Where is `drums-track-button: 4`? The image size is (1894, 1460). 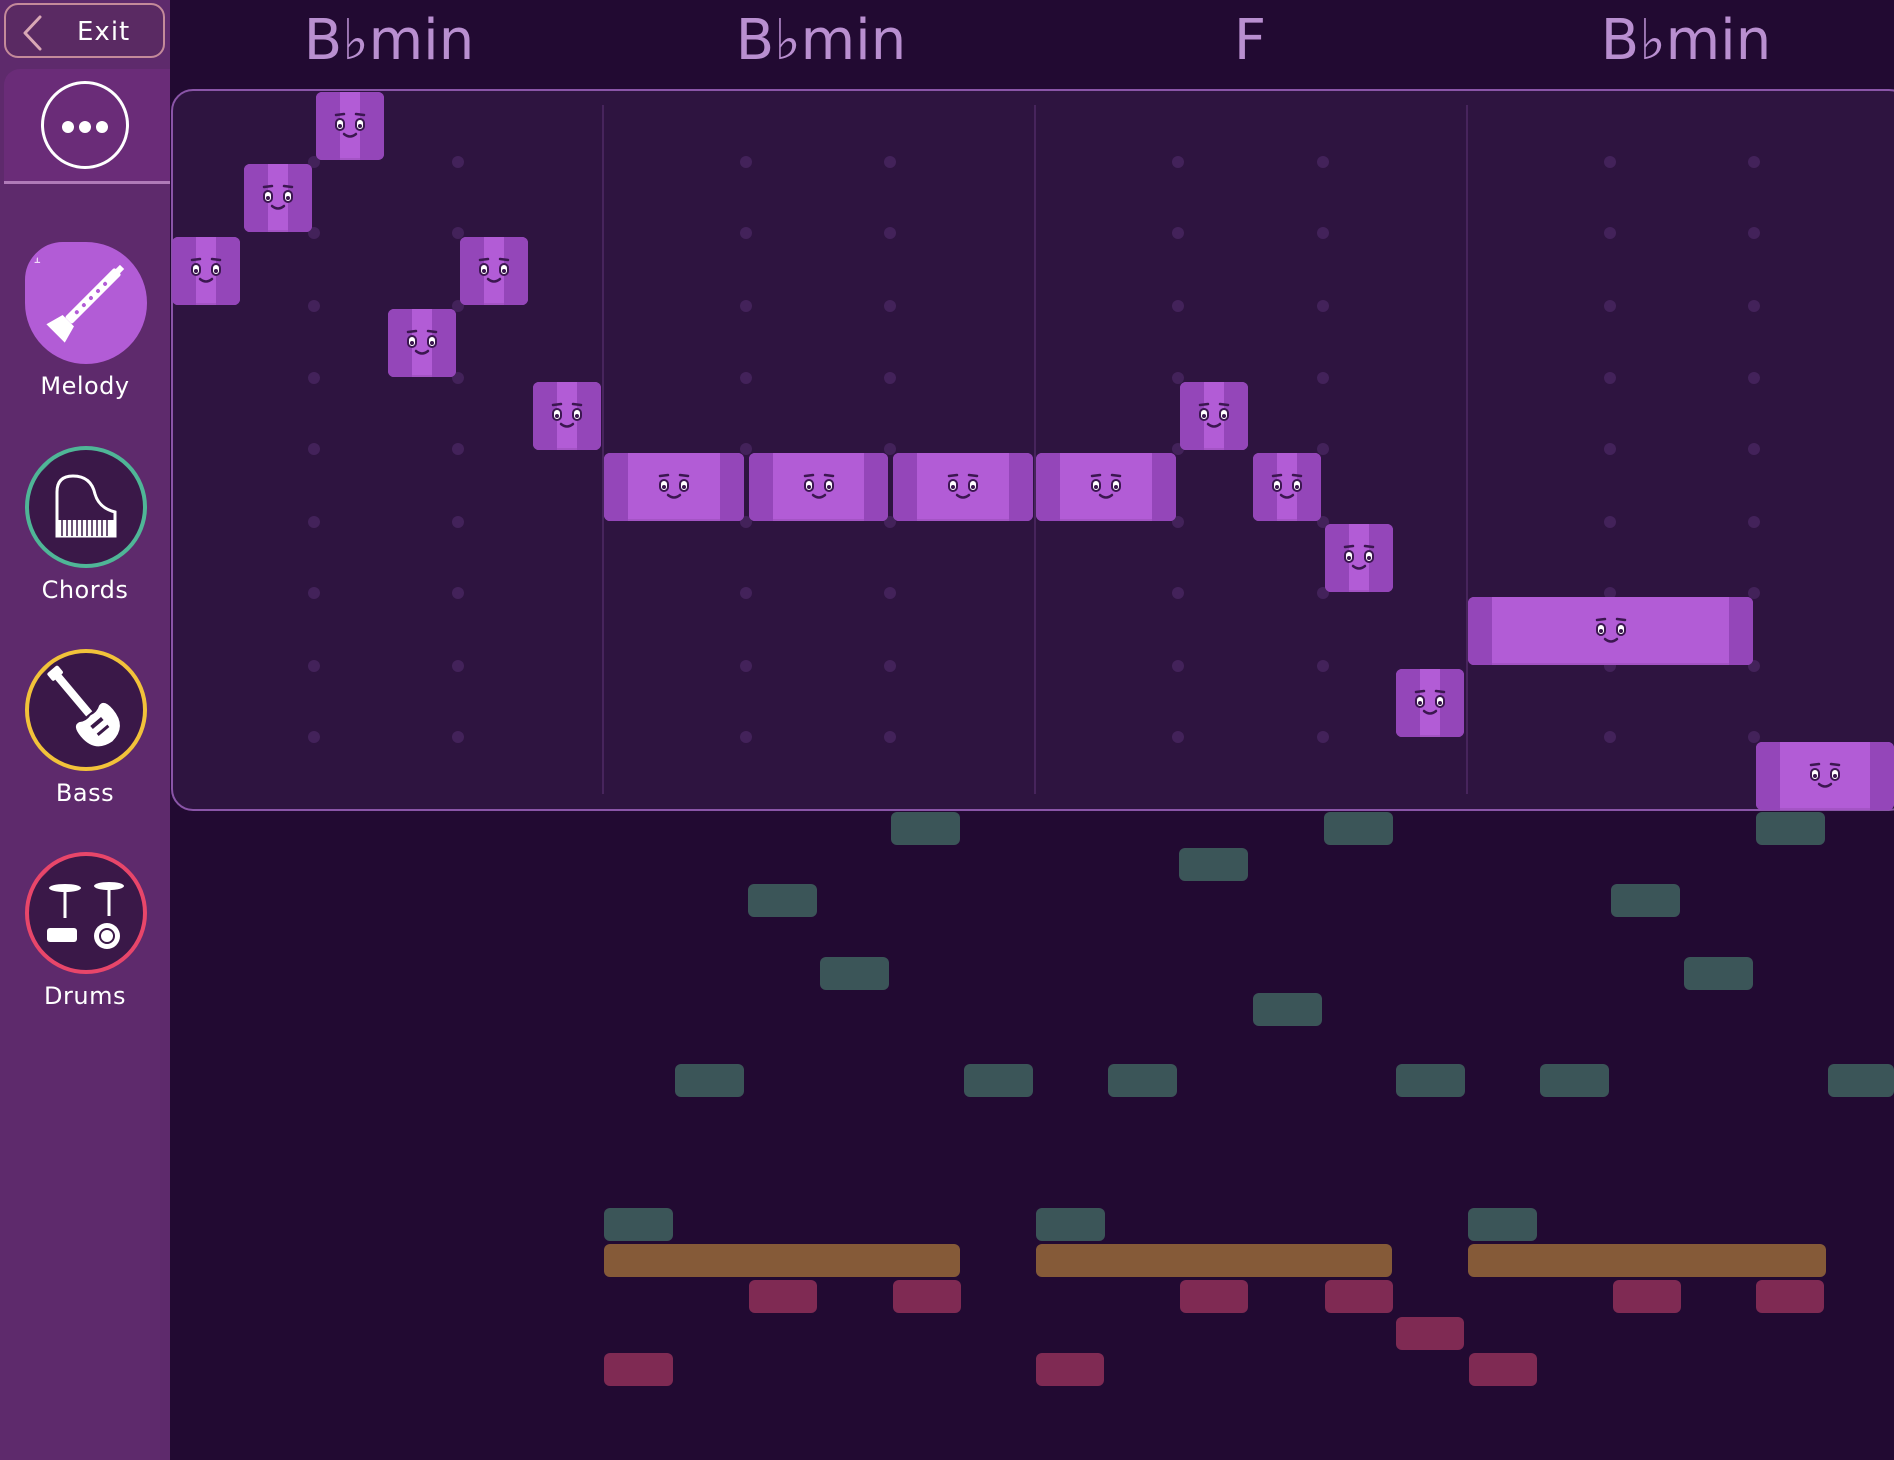 drums-track-button: 4 is located at coordinates (86, 913).